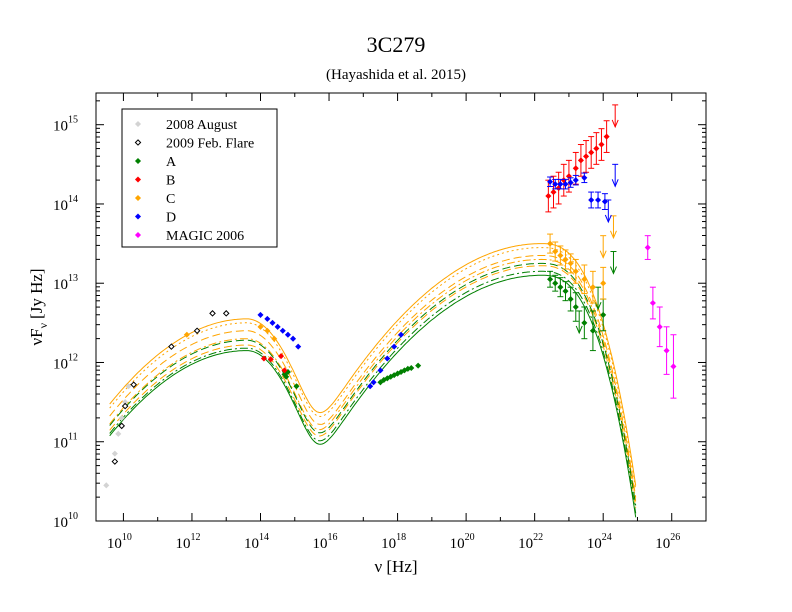 The image size is (792, 612). Describe the element at coordinates (171, 218) in the screenshot. I see `legend-label: D` at that location.